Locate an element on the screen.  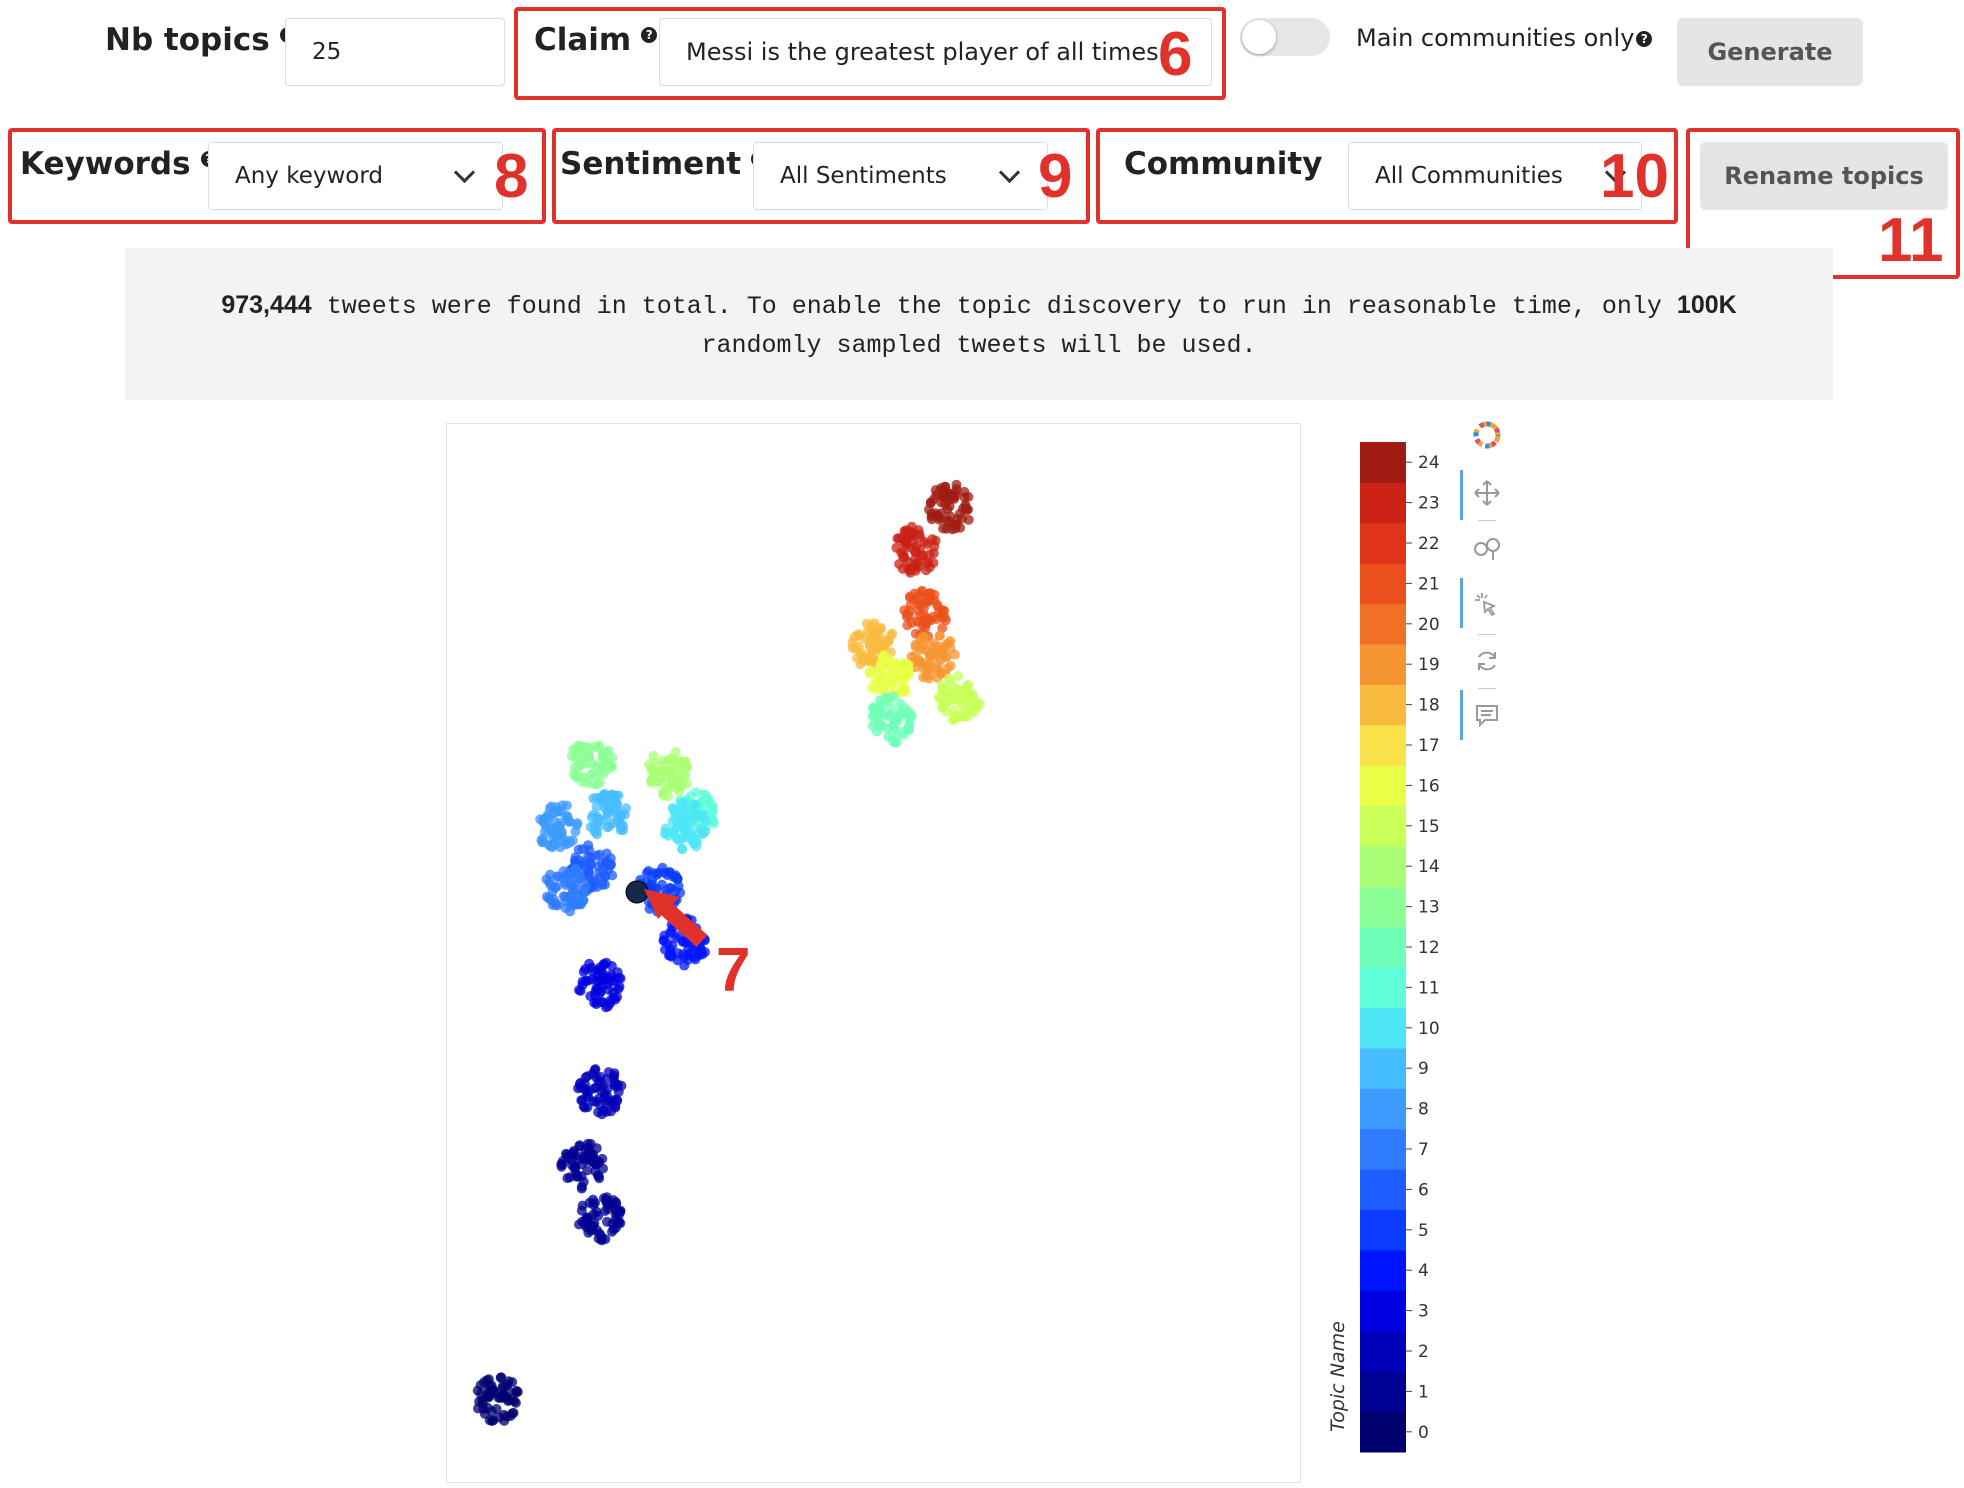
nb-topics-input: 25 is located at coordinates (395, 52).